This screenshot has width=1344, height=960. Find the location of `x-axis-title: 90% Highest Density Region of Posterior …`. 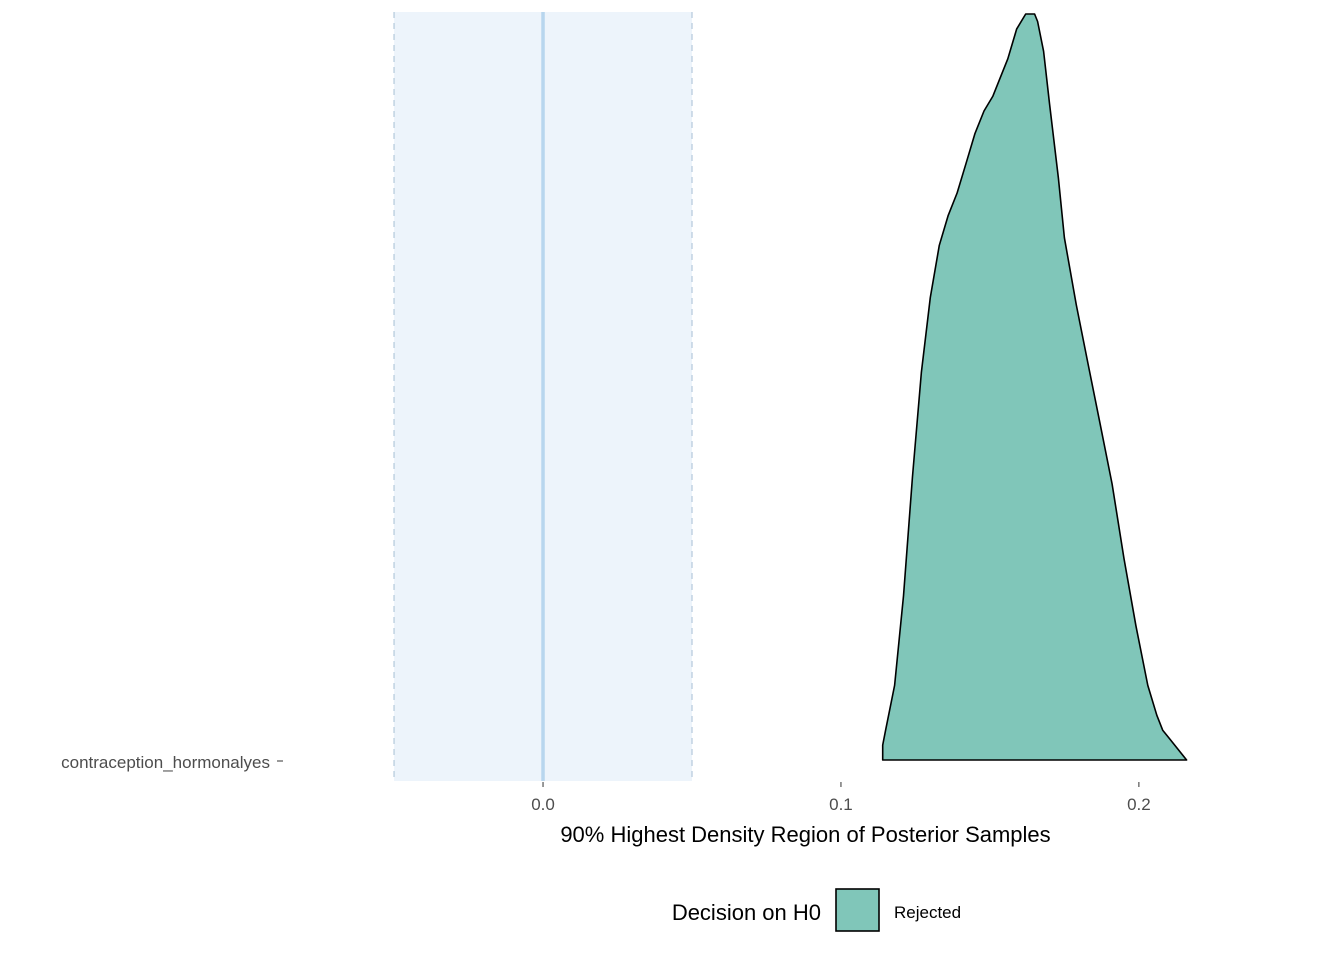

x-axis-title: 90% Highest Density Region of Posterior … is located at coordinates (805, 834).